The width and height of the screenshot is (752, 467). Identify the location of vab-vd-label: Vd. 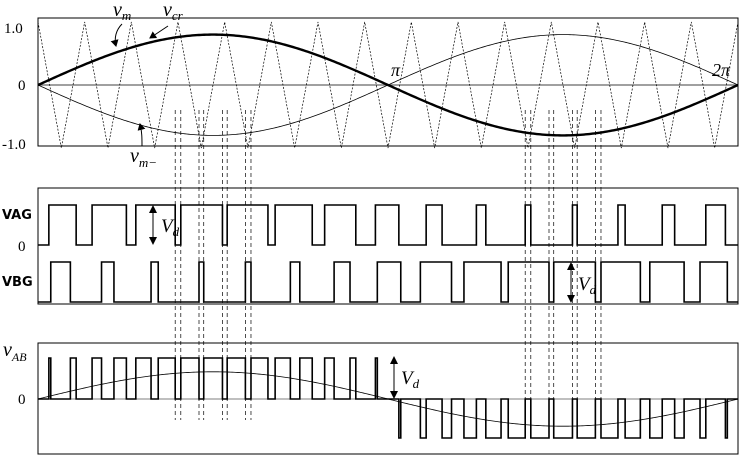
(410, 379).